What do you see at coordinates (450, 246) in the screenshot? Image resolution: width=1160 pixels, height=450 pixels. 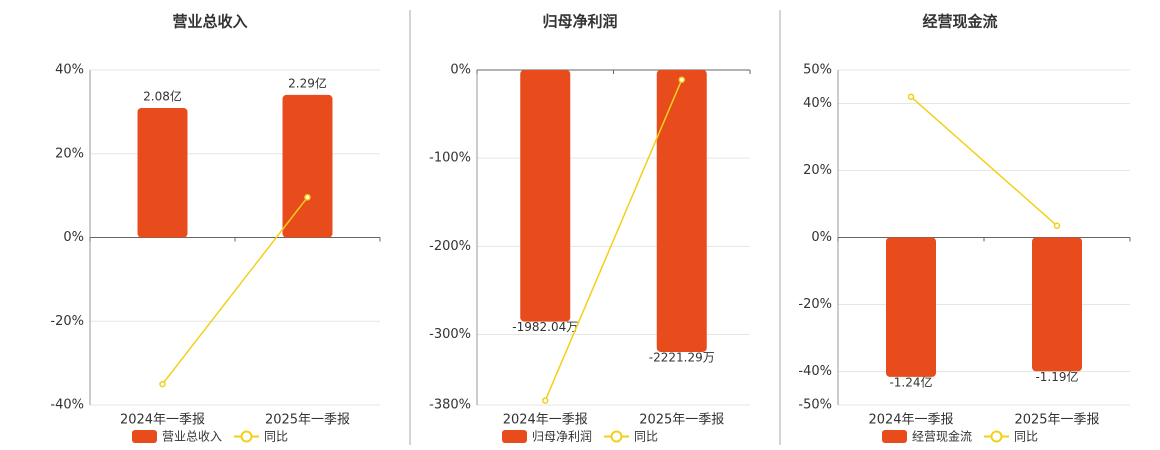 I see `y-tick-label: -200%` at bounding box center [450, 246].